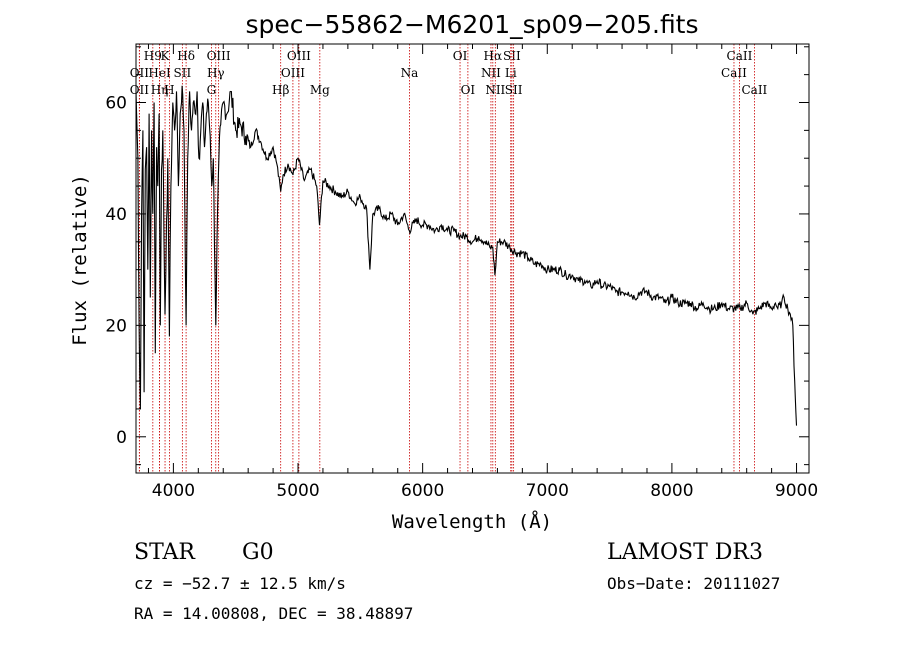  What do you see at coordinates (116, 215) in the screenshot?
I see `y-tick-label: 40` at bounding box center [116, 215].